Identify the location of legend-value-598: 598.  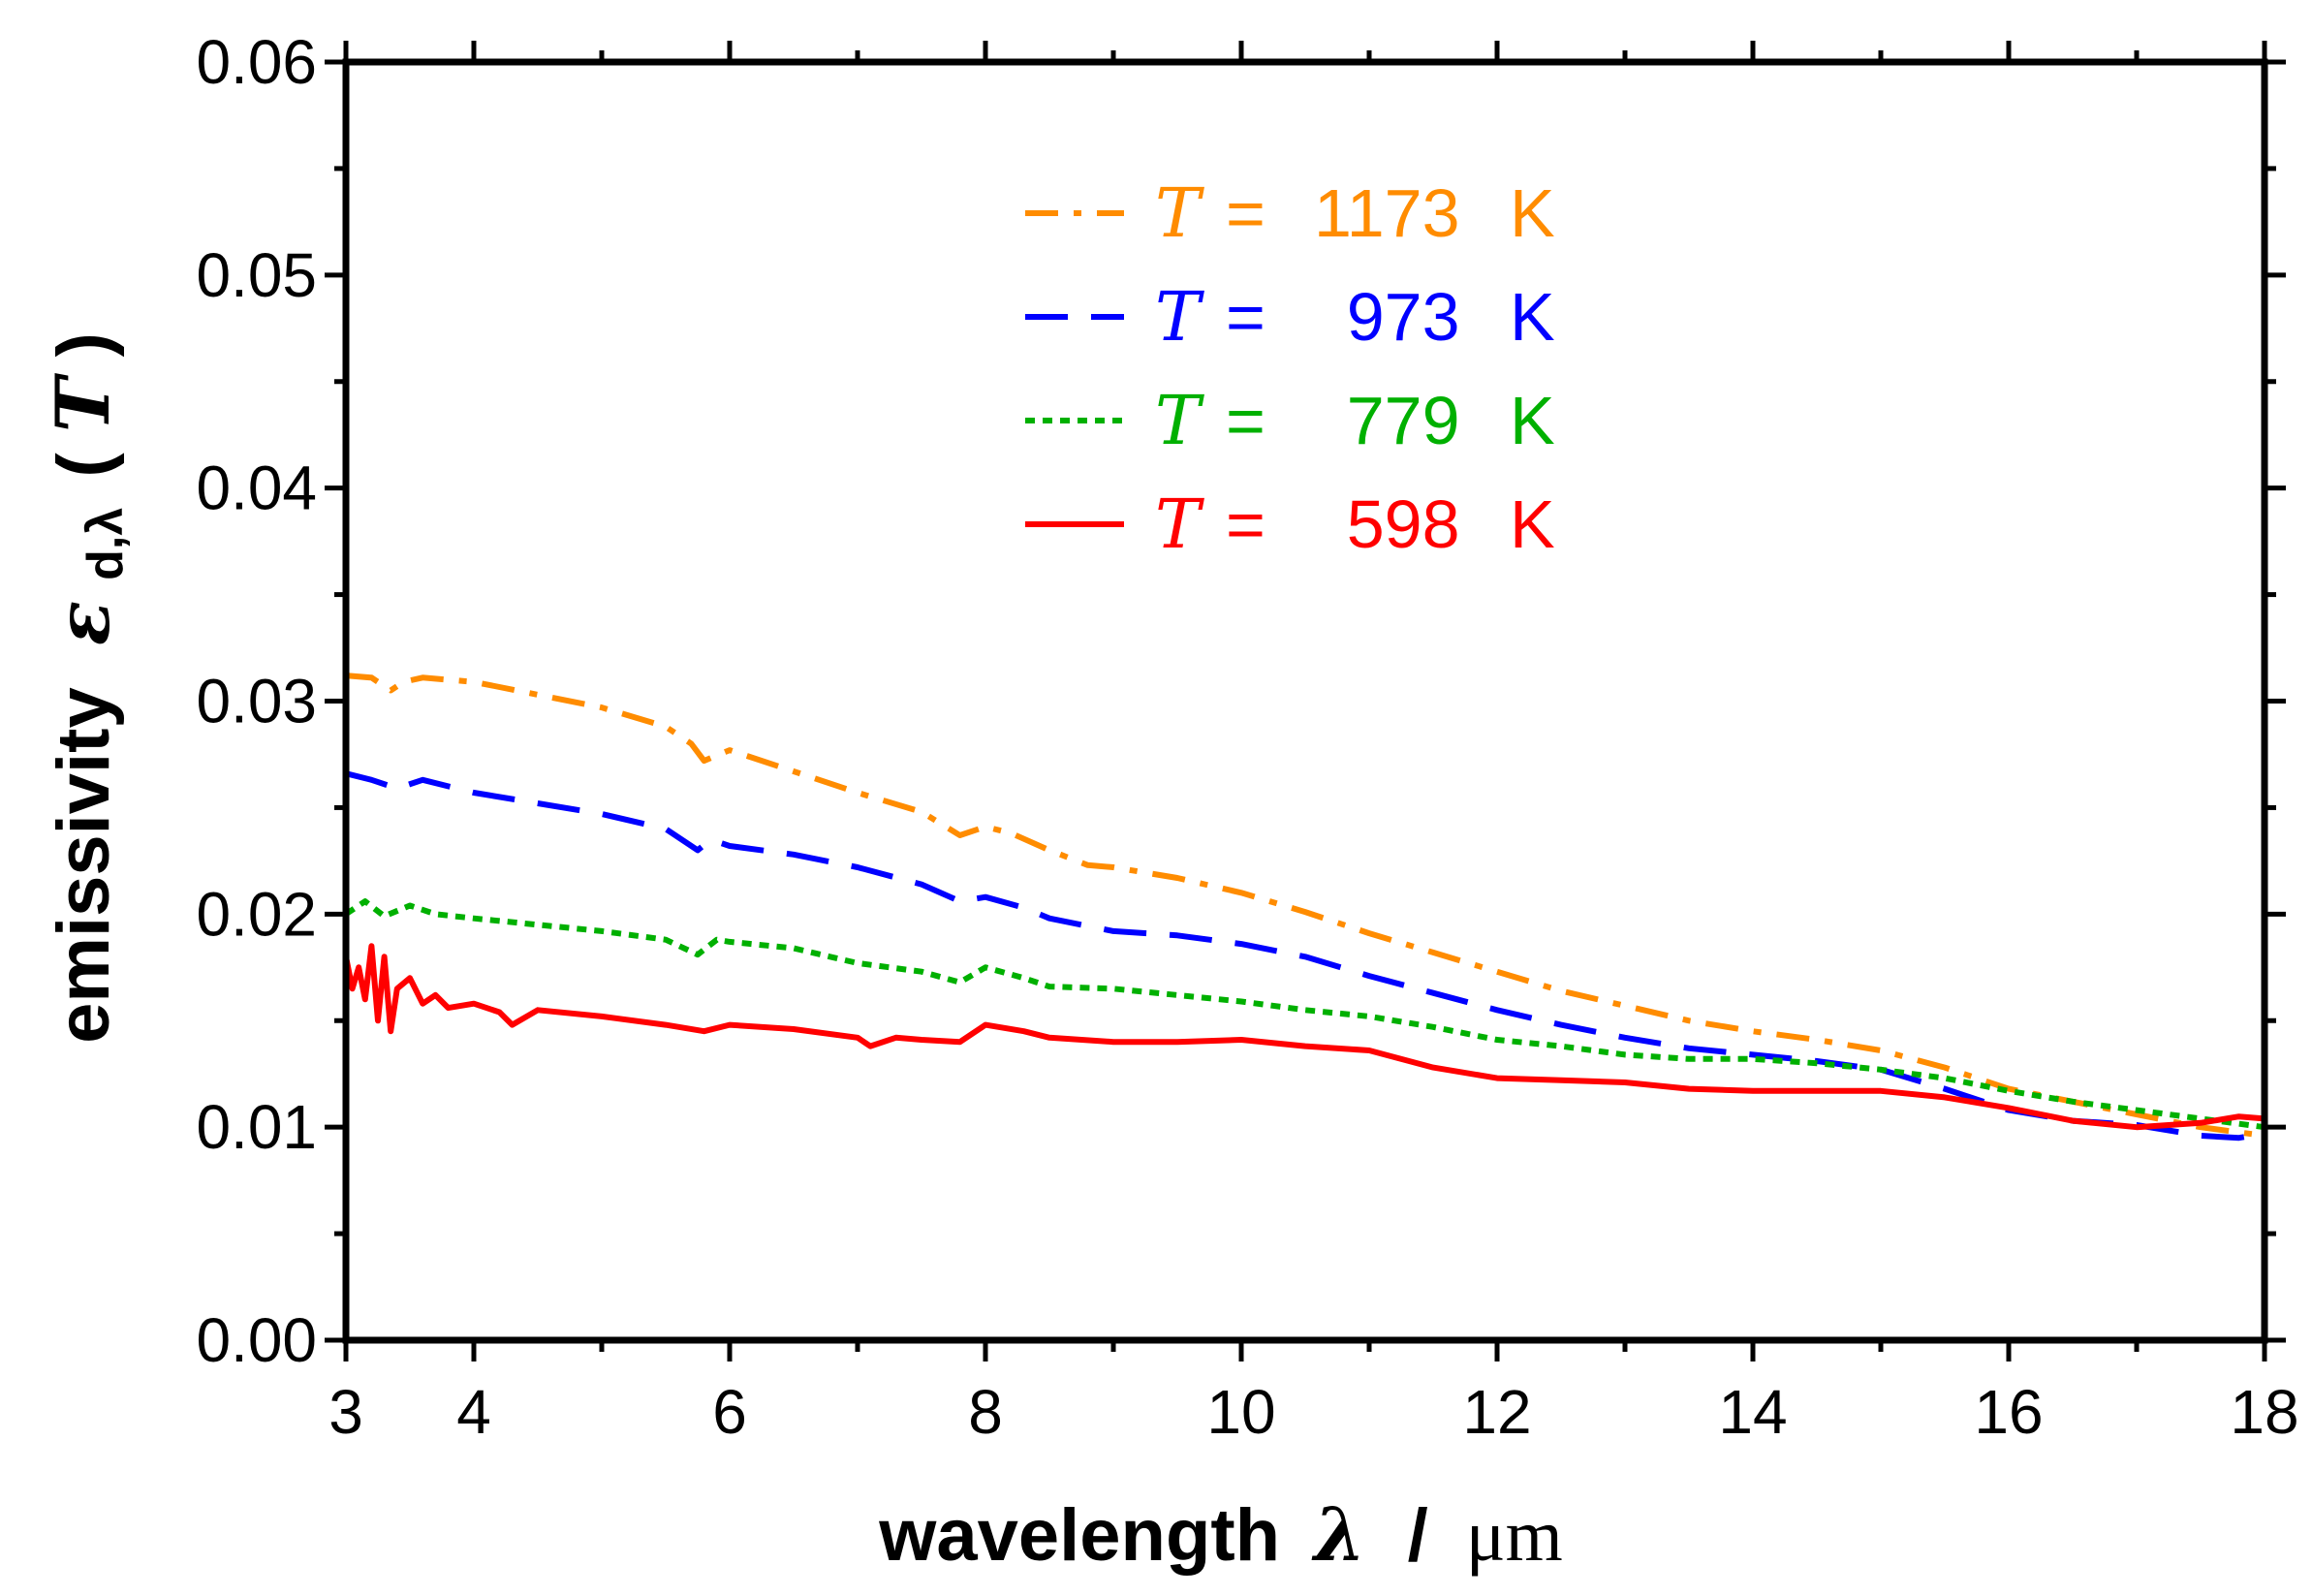
(1403, 524).